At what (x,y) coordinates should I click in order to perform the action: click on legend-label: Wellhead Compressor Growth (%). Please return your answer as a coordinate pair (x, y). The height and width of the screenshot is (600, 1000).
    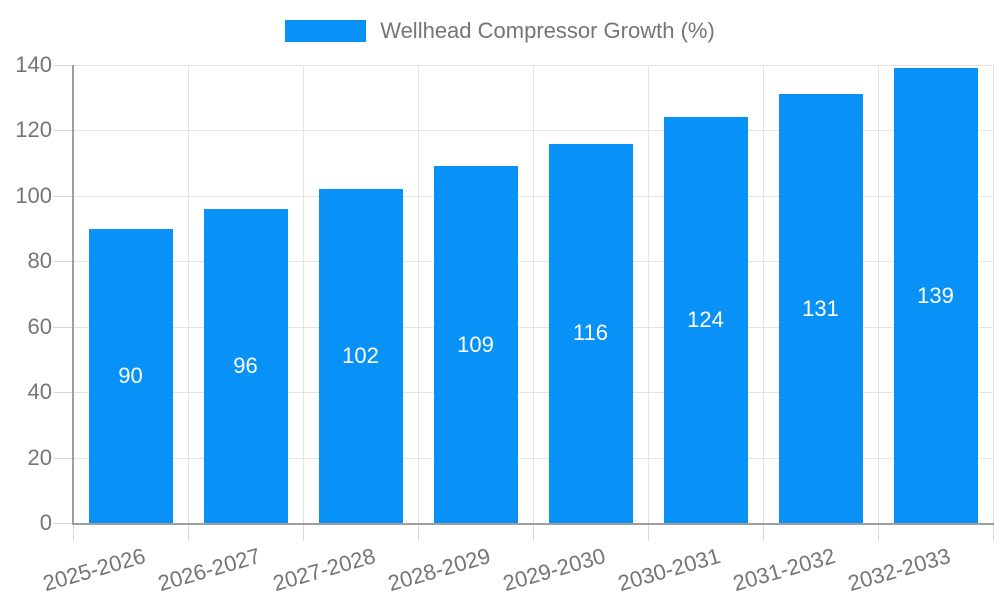
    Looking at the image, I should click on (547, 30).